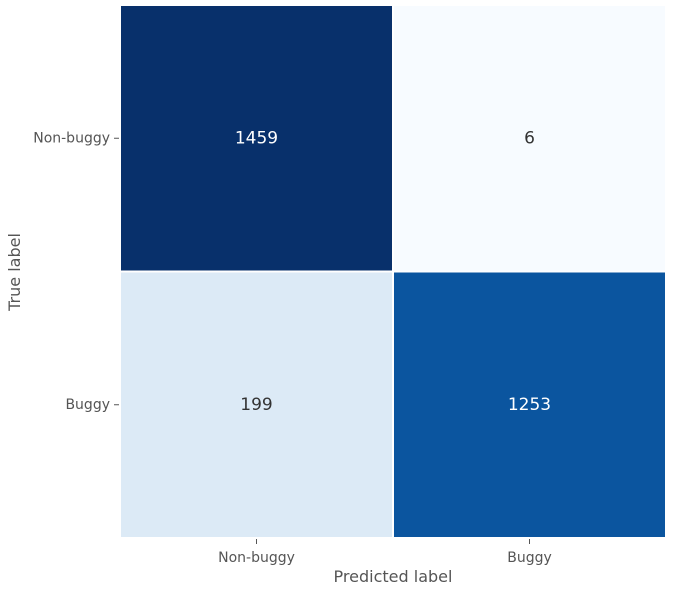 Image resolution: width=673 pixels, height=589 pixels. What do you see at coordinates (256, 558) in the screenshot?
I see `x-tick-label: Non-buggy` at bounding box center [256, 558].